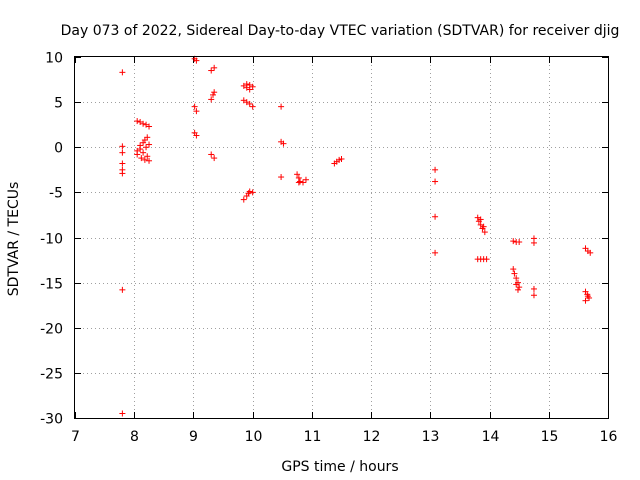  What do you see at coordinates (51, 285) in the screenshot?
I see `y-tick-label: -15` at bounding box center [51, 285].